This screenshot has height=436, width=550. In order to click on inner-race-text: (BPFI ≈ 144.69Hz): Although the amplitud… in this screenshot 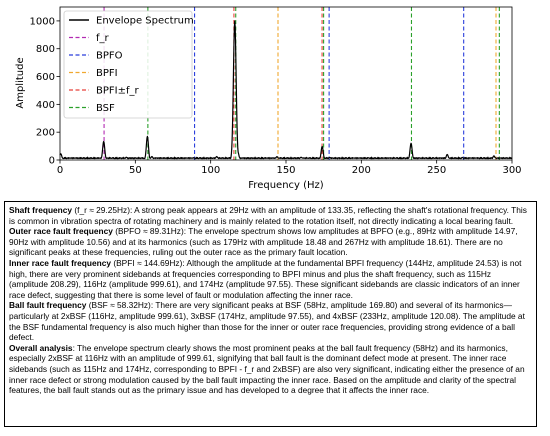, I will do `click(265, 278)`.